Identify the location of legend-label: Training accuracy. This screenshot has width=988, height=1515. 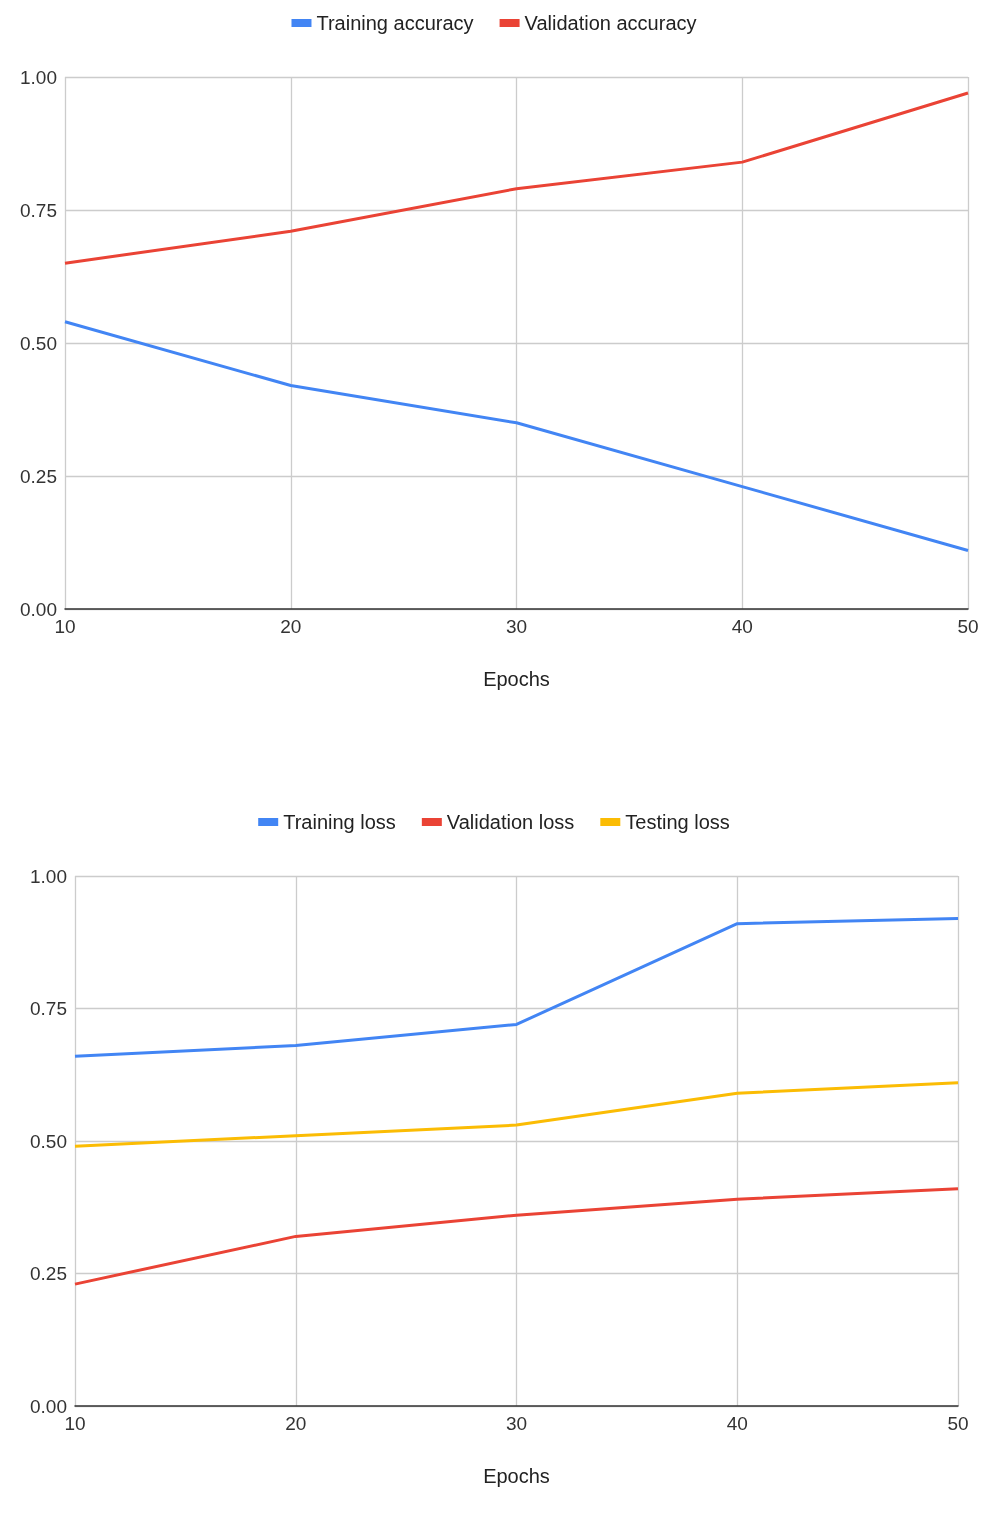
(395, 23).